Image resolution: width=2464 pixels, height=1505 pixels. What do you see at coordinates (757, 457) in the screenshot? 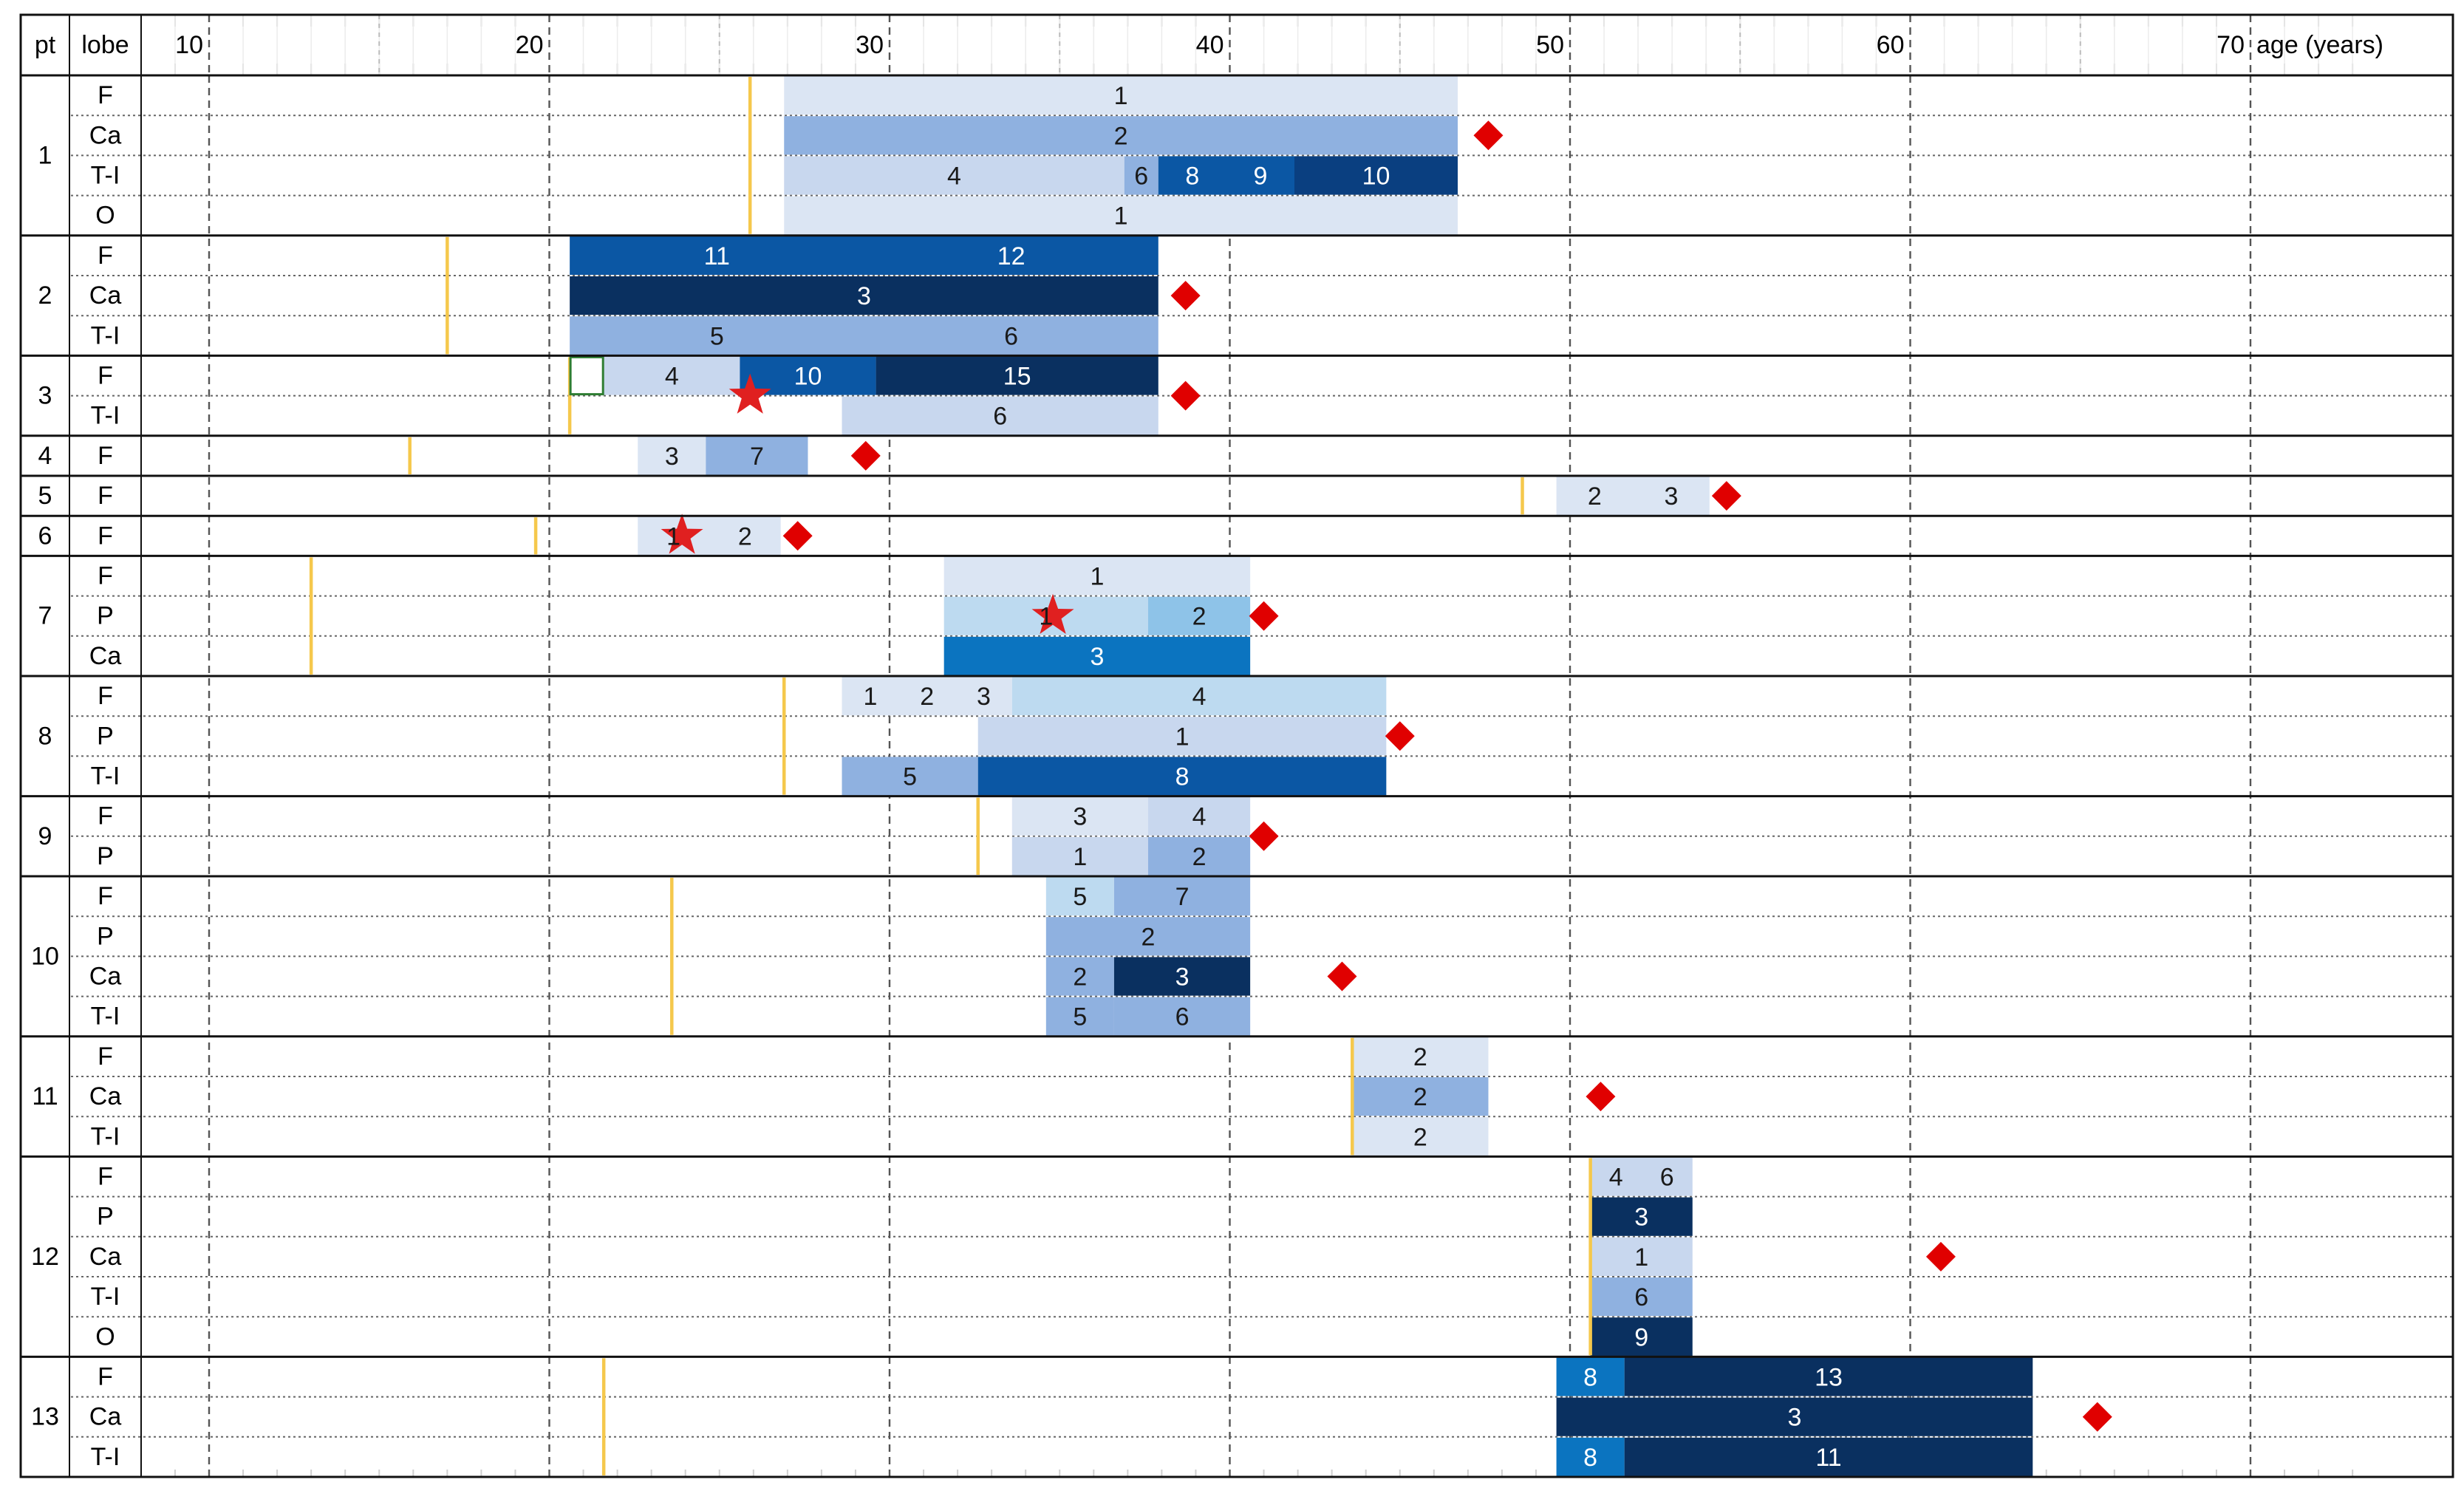
I see `segment-label: 7` at bounding box center [757, 457].